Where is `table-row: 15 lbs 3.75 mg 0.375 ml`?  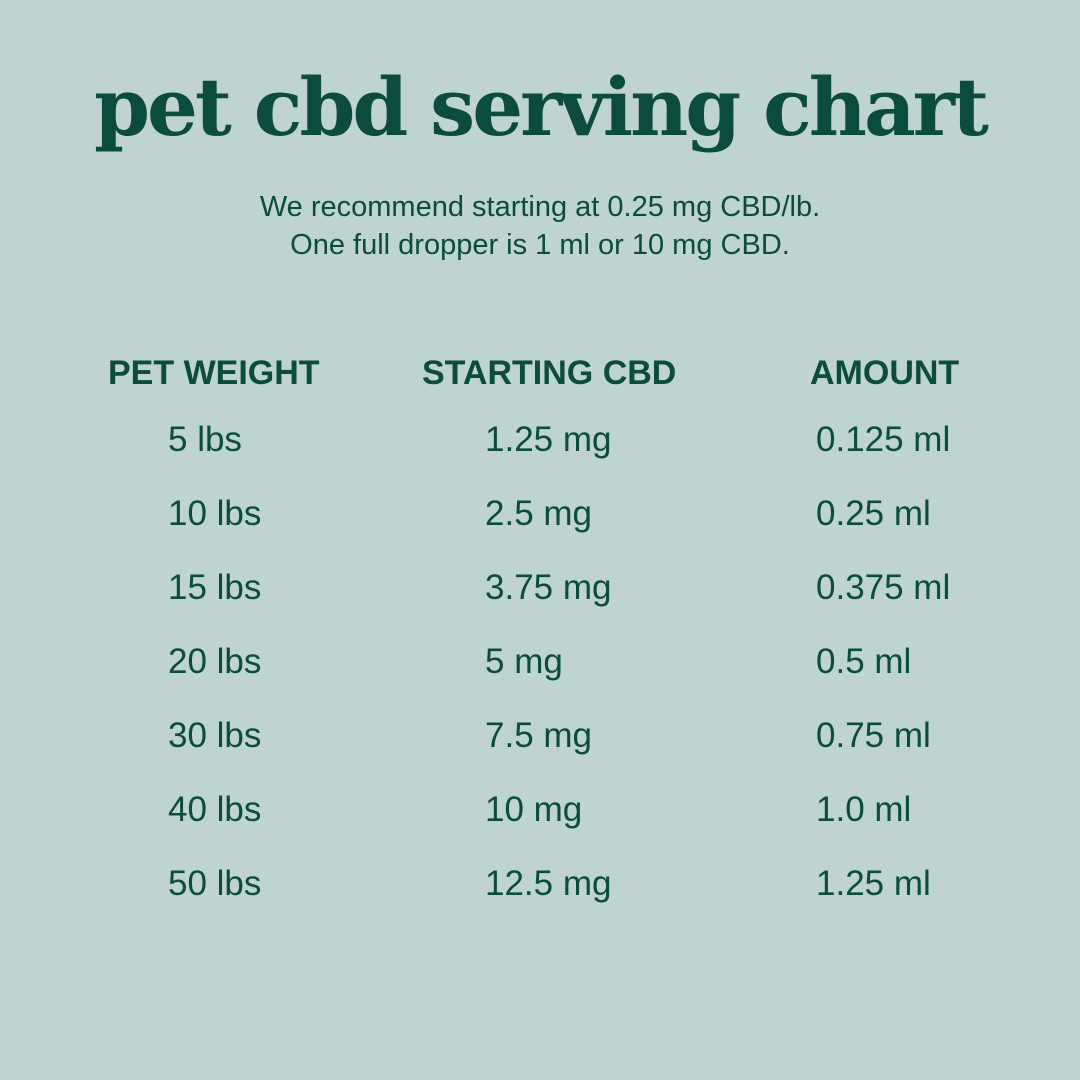 table-row: 15 lbs 3.75 mg 0.375 ml is located at coordinates (540, 603).